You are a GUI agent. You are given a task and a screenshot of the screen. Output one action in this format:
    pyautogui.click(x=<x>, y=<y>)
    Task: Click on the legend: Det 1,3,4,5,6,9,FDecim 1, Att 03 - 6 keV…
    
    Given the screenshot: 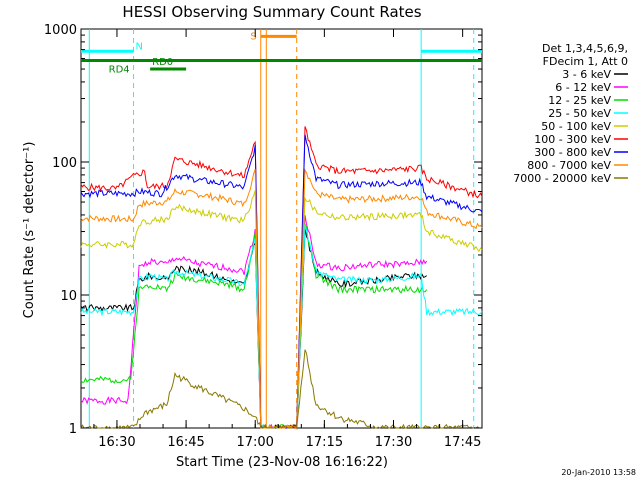 What is the action you would take?
    pyautogui.click(x=570, y=113)
    